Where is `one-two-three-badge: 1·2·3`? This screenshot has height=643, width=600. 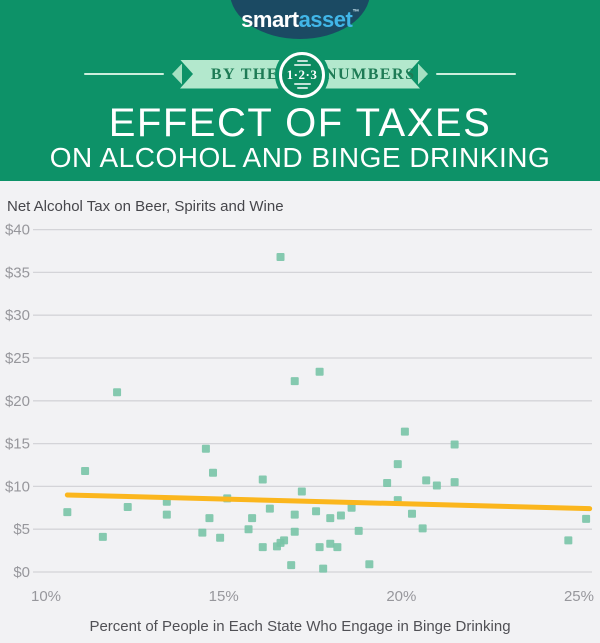
one-two-three-badge: 1·2·3 is located at coordinates (302, 74).